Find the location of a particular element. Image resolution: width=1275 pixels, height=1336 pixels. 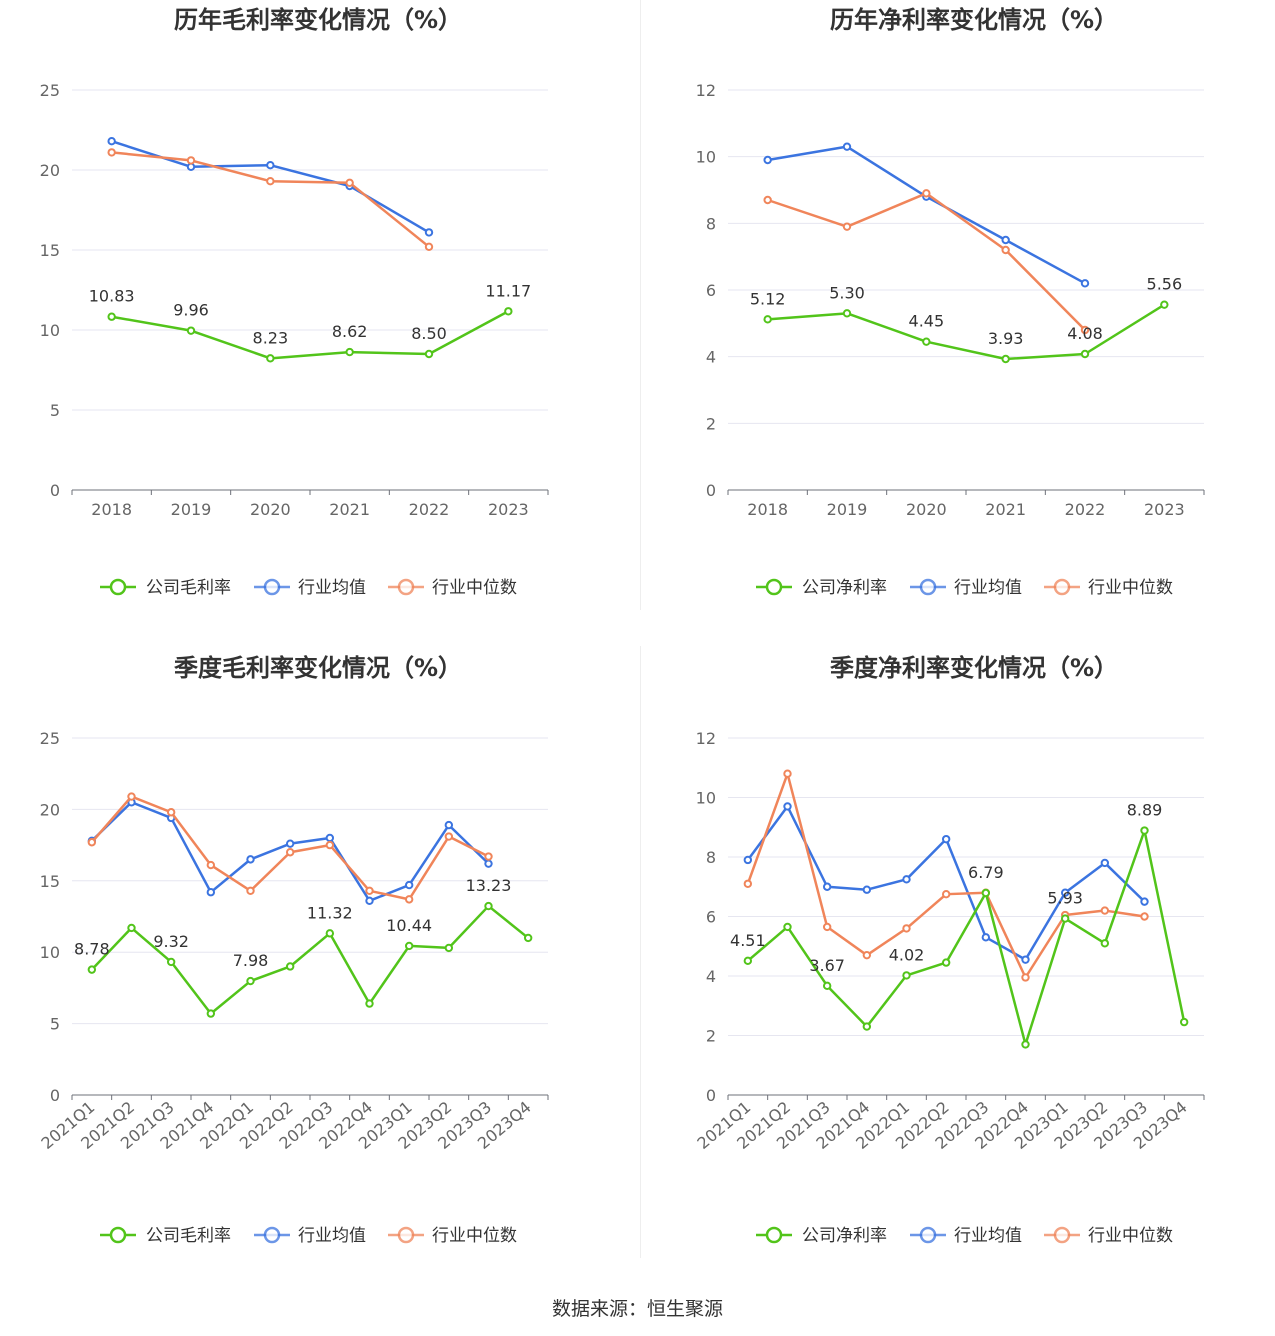

data-label: 8.23 is located at coordinates (271, 337).